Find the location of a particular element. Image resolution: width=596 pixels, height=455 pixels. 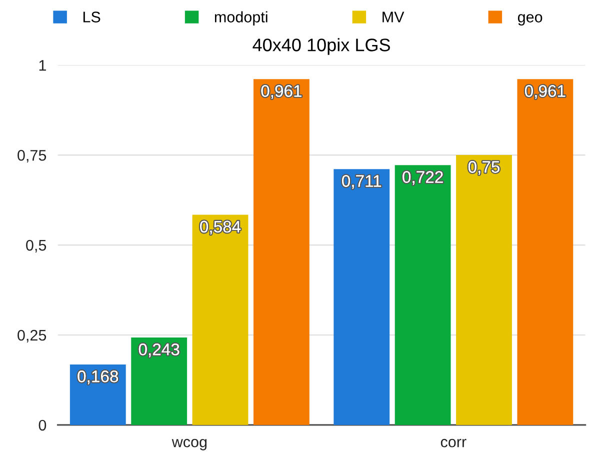

data-label: 0,75 is located at coordinates (484, 168).